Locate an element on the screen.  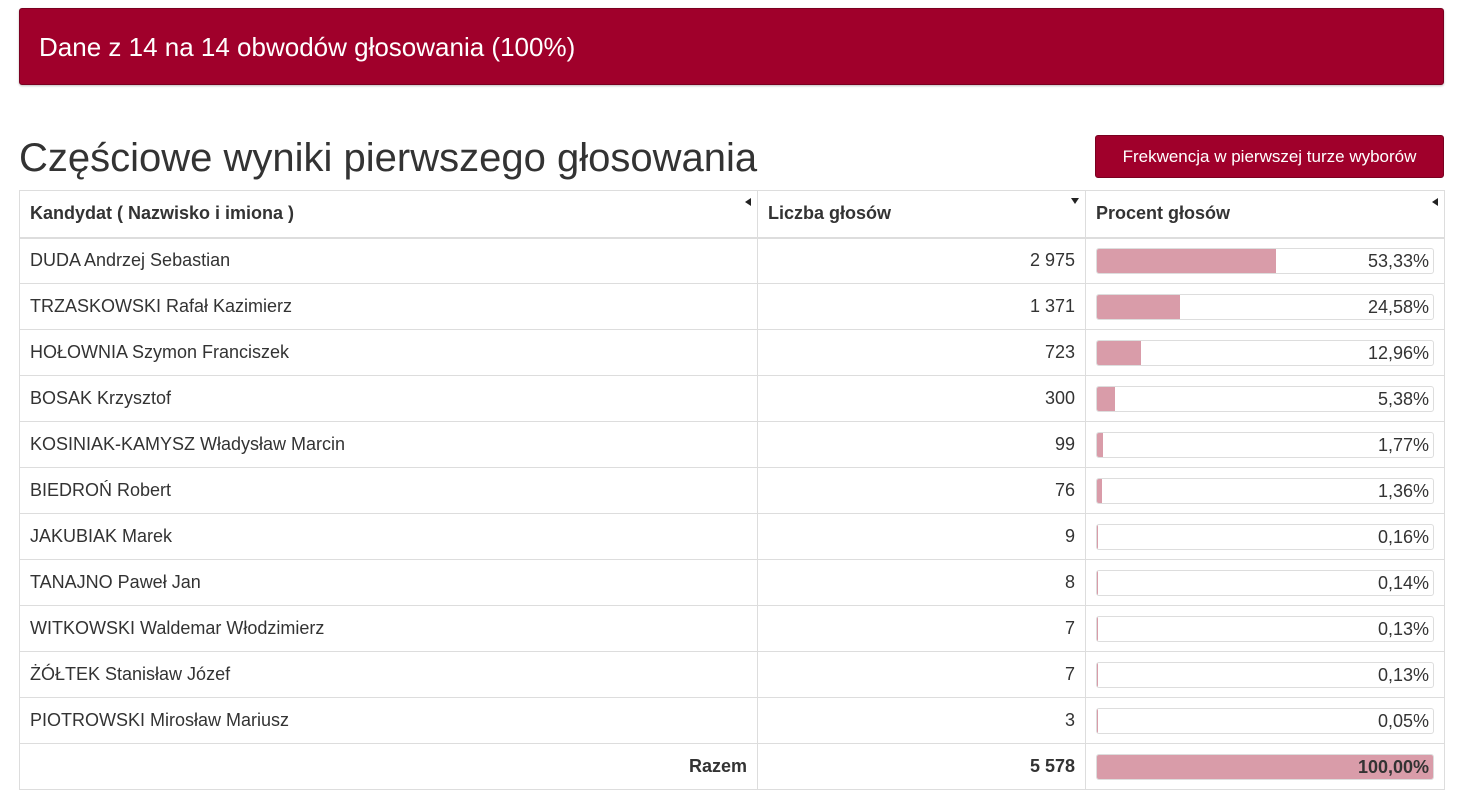
column-header-percent: Procent głosów is located at coordinates (1265, 214).